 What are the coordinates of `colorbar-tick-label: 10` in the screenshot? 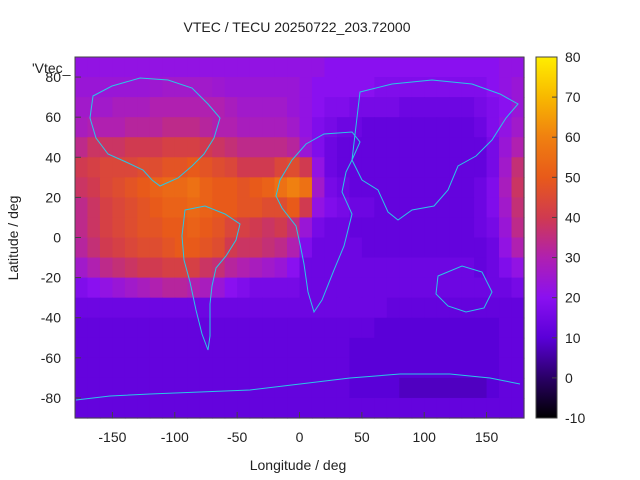 It's located at (573, 338).